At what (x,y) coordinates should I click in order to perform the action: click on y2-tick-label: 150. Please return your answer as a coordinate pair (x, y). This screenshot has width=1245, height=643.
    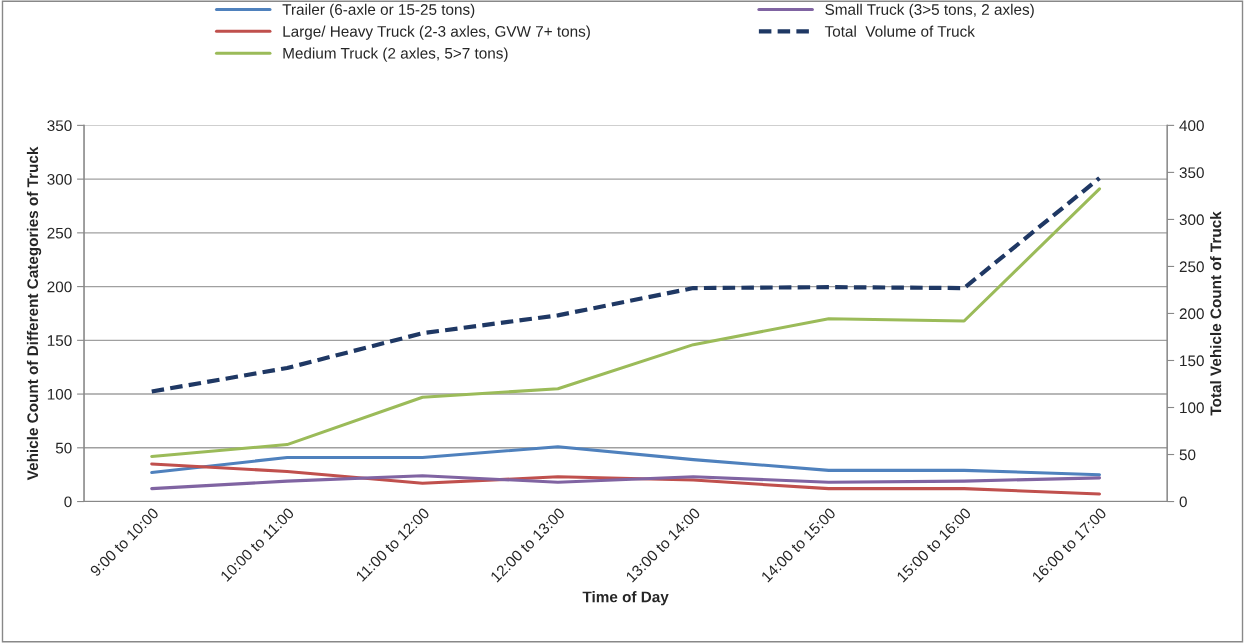
    Looking at the image, I should click on (1192, 361).